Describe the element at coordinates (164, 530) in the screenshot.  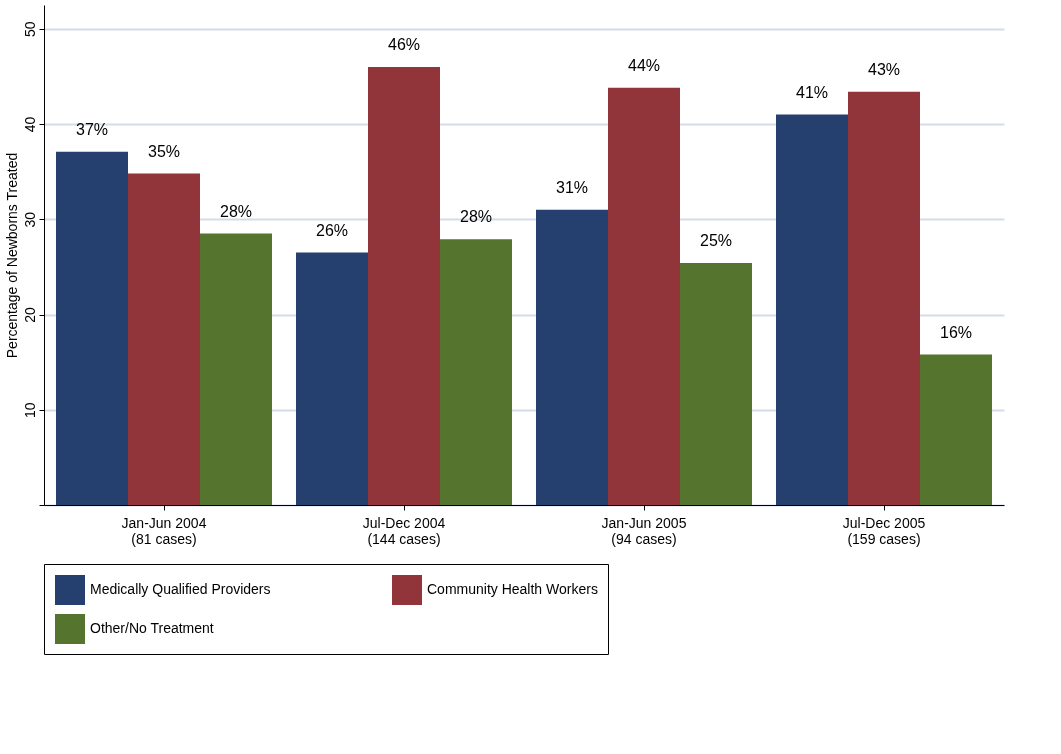
I see `x-tick-label: Jan-Jun 2004 (81 cases)` at that location.